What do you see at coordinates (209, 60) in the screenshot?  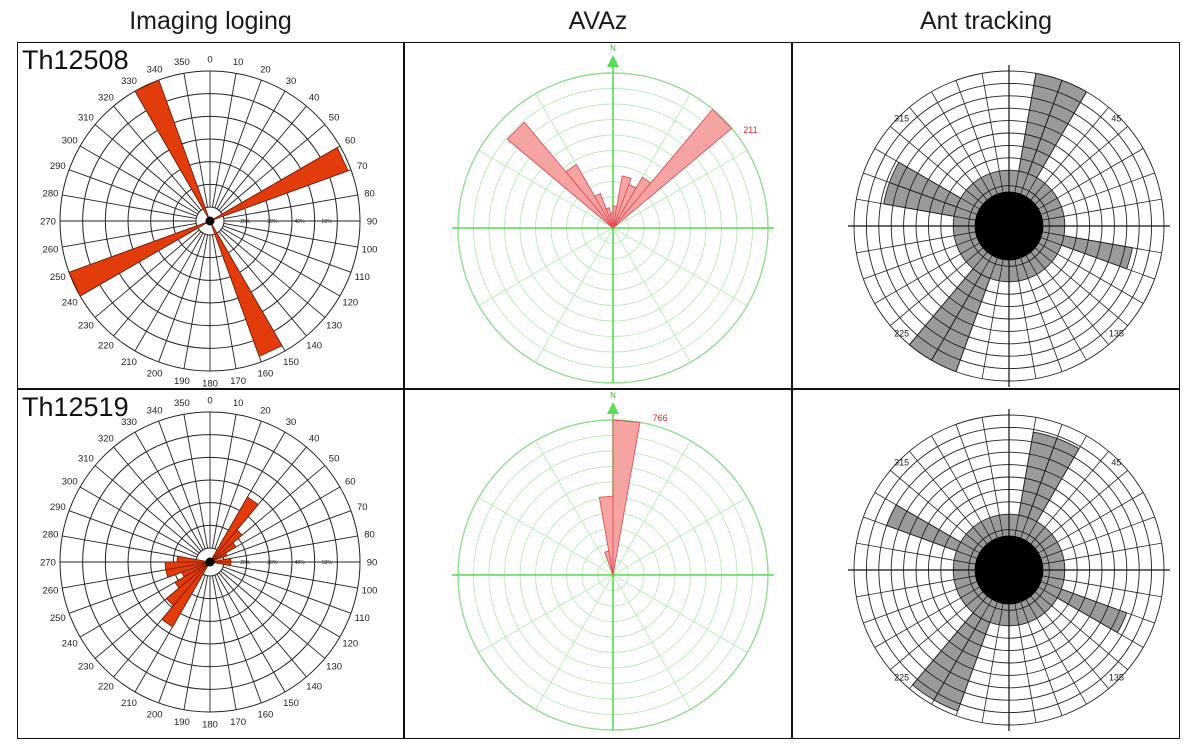 I see `angle-label: 0` at bounding box center [209, 60].